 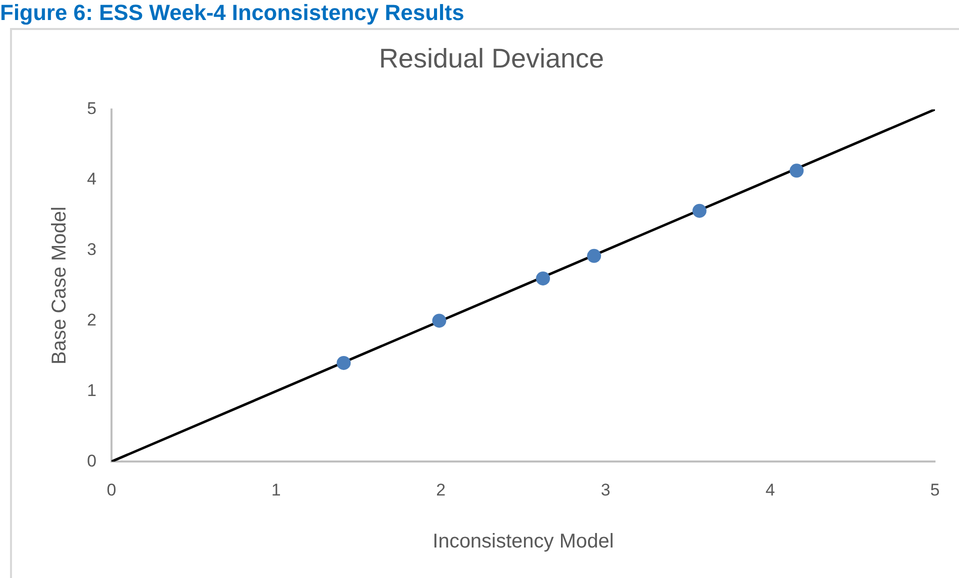 What do you see at coordinates (59, 285) in the screenshot?
I see `y-axis-title: Base Case Model` at bounding box center [59, 285].